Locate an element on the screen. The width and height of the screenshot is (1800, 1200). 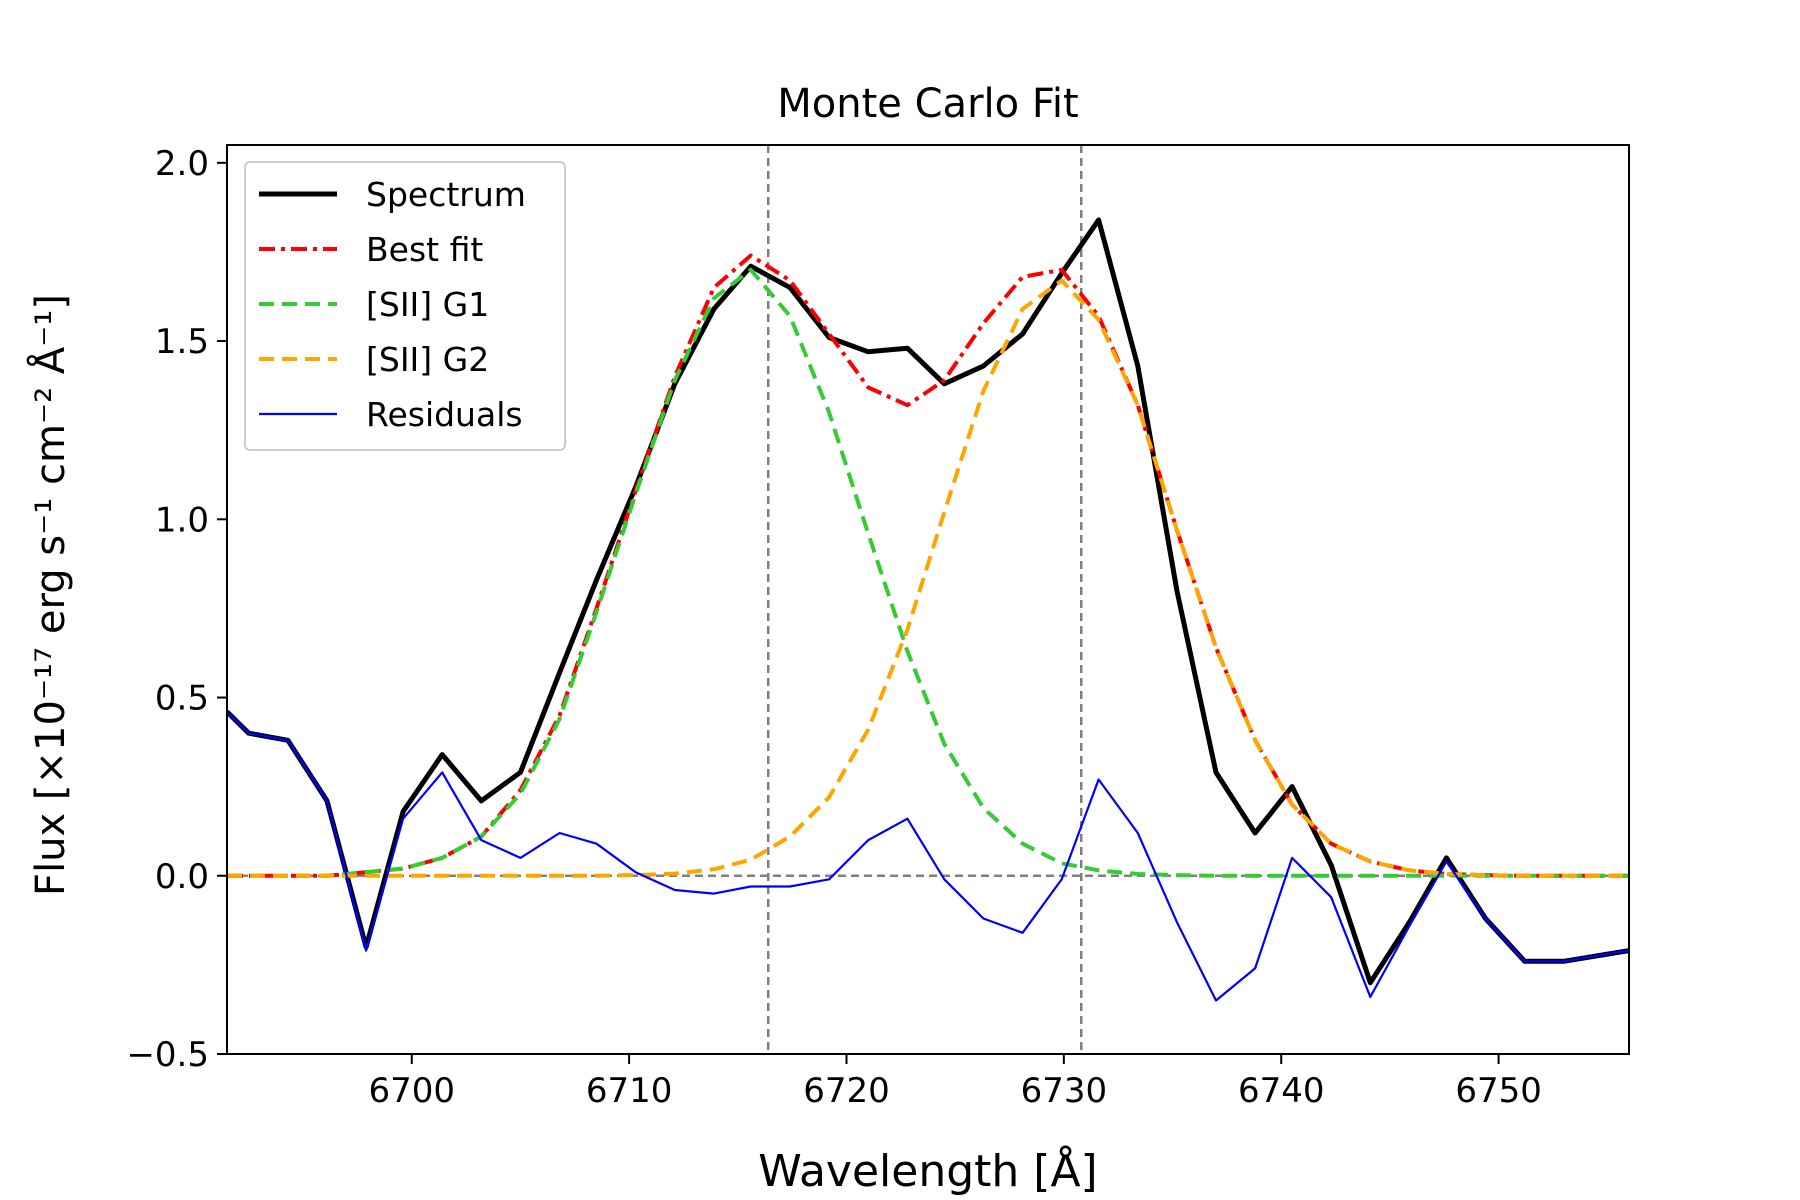
y-tick-label: 1.0 is located at coordinates (182, 520).